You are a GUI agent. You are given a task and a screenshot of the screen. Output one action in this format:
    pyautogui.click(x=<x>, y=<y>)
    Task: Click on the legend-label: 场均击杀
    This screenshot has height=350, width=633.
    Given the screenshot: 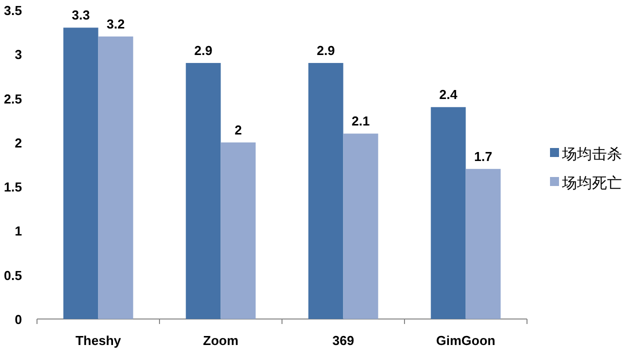 What is the action you would take?
    pyautogui.click(x=591, y=154)
    